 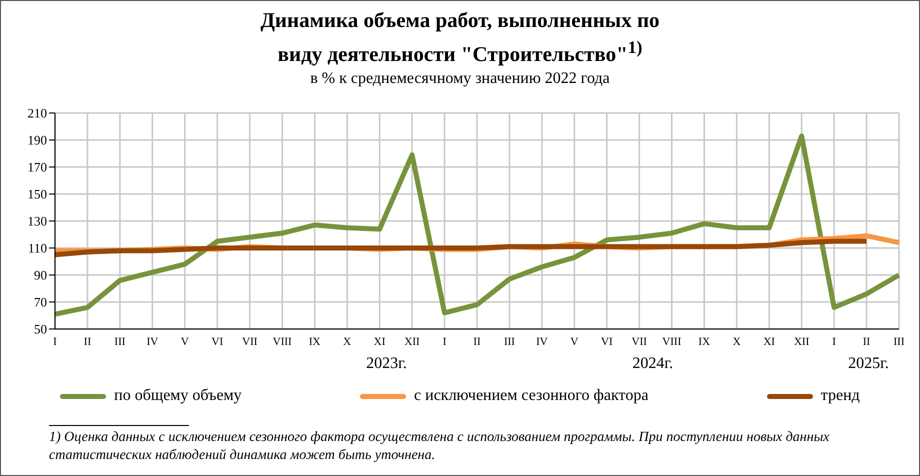 I want to click on chart-subtitle: в % к среднемесячному значению 2022 года, so click(x=460, y=79).